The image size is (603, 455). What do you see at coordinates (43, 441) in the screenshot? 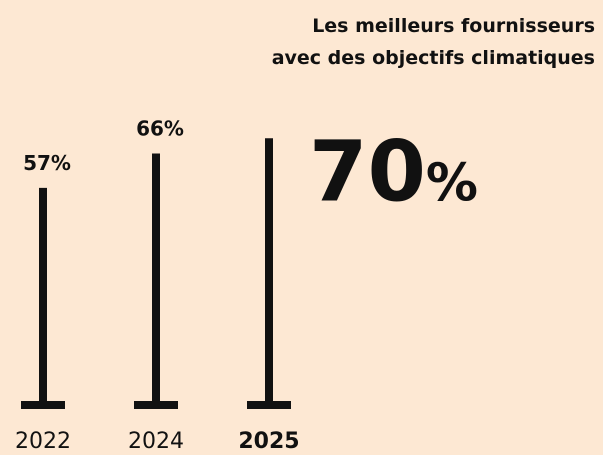
I see `x-tick-label: 2022` at bounding box center [43, 441].